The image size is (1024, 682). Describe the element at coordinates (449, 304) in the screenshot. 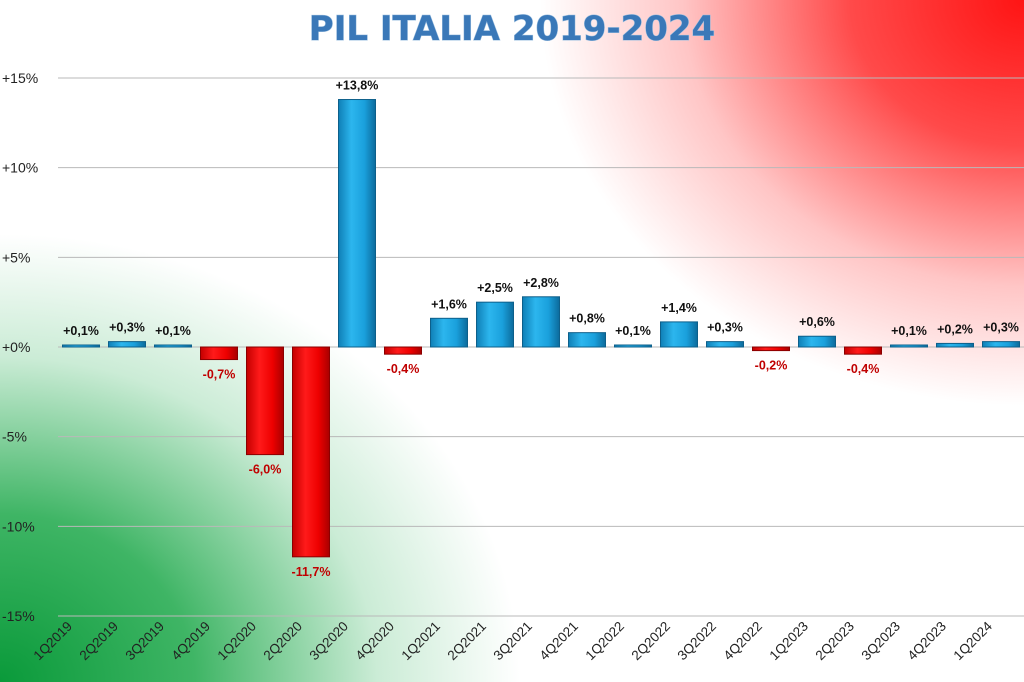

I see `data-label-1Q2021: +1,6%` at that location.